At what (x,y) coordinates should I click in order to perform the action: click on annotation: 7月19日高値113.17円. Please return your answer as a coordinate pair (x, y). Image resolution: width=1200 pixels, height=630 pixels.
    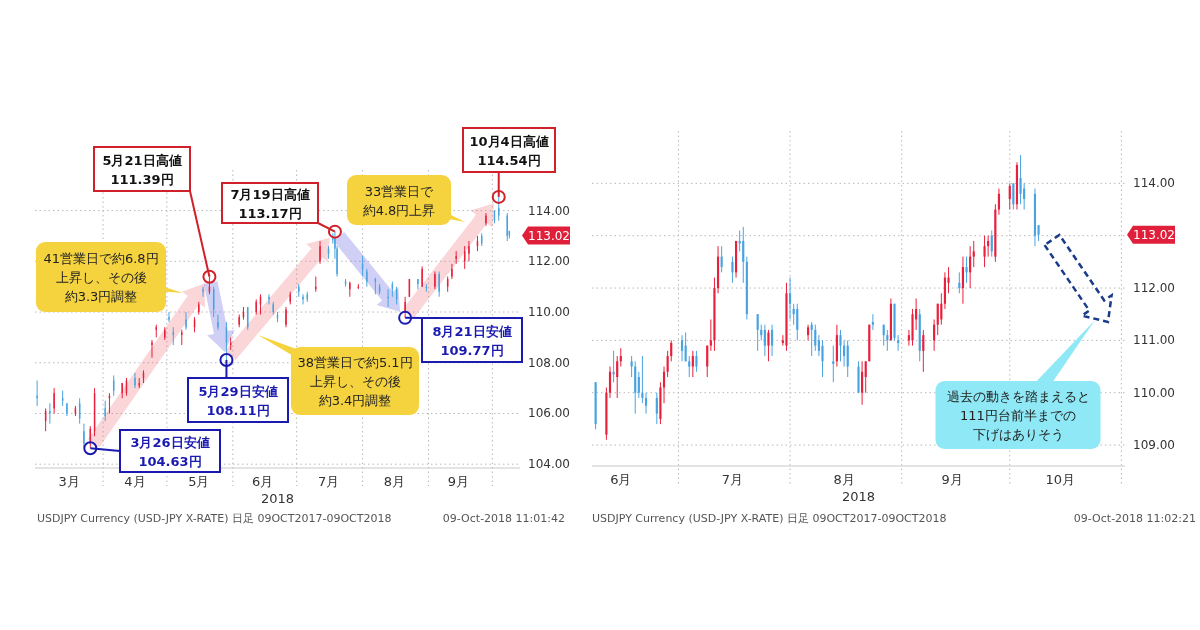
    Looking at the image, I should click on (270, 203).